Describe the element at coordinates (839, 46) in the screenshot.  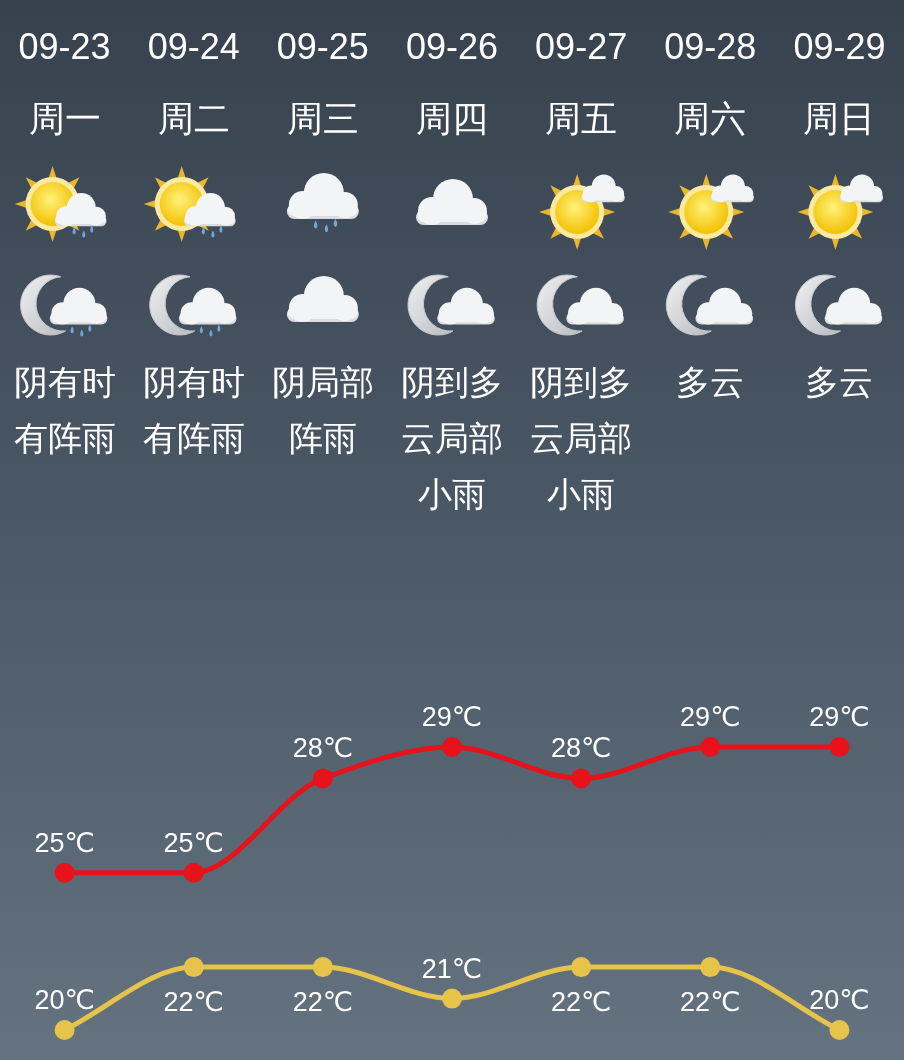
I see `x-label: 09-29` at that location.